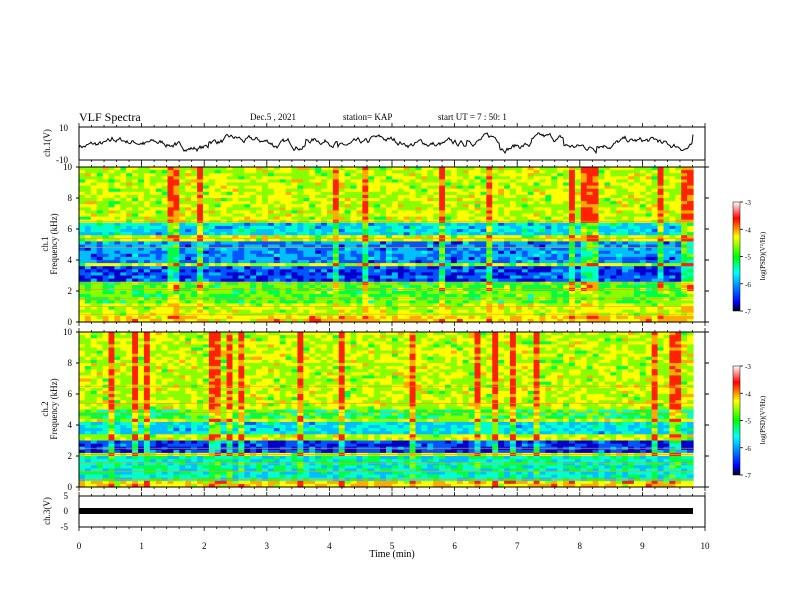 The image size is (792, 612). I want to click on ch3-waveform-panel: 5 0 -5 ch.3(V), so click(374, 511).